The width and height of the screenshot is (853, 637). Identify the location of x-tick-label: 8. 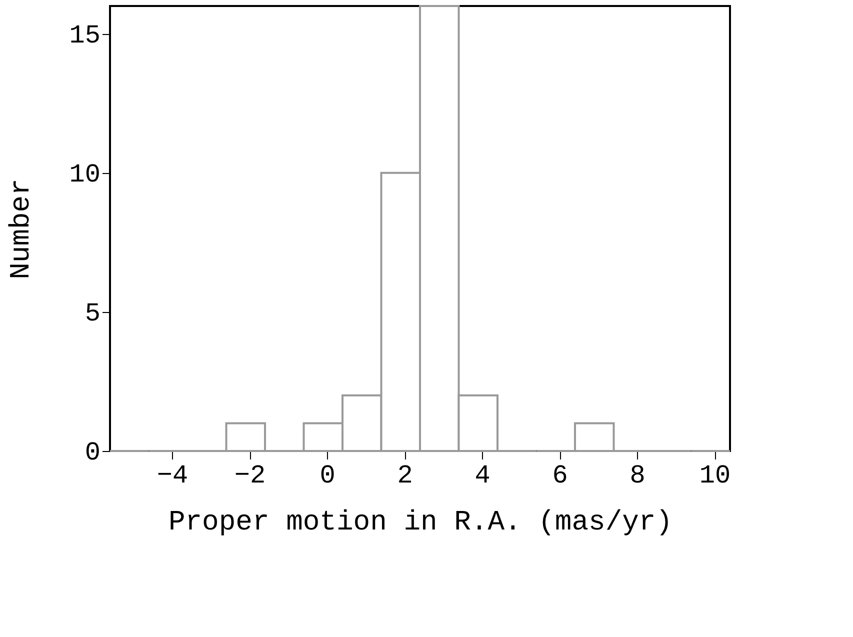
(638, 475).